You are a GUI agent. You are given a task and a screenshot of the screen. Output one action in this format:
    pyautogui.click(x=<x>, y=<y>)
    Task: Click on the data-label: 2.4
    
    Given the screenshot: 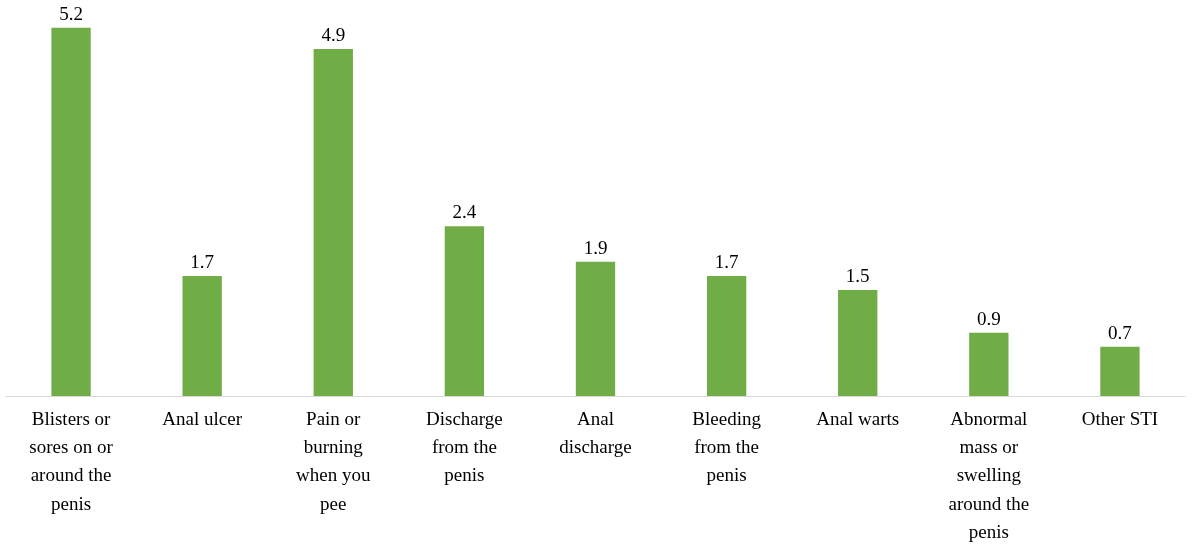 What is the action you would take?
    pyautogui.click(x=464, y=212)
    